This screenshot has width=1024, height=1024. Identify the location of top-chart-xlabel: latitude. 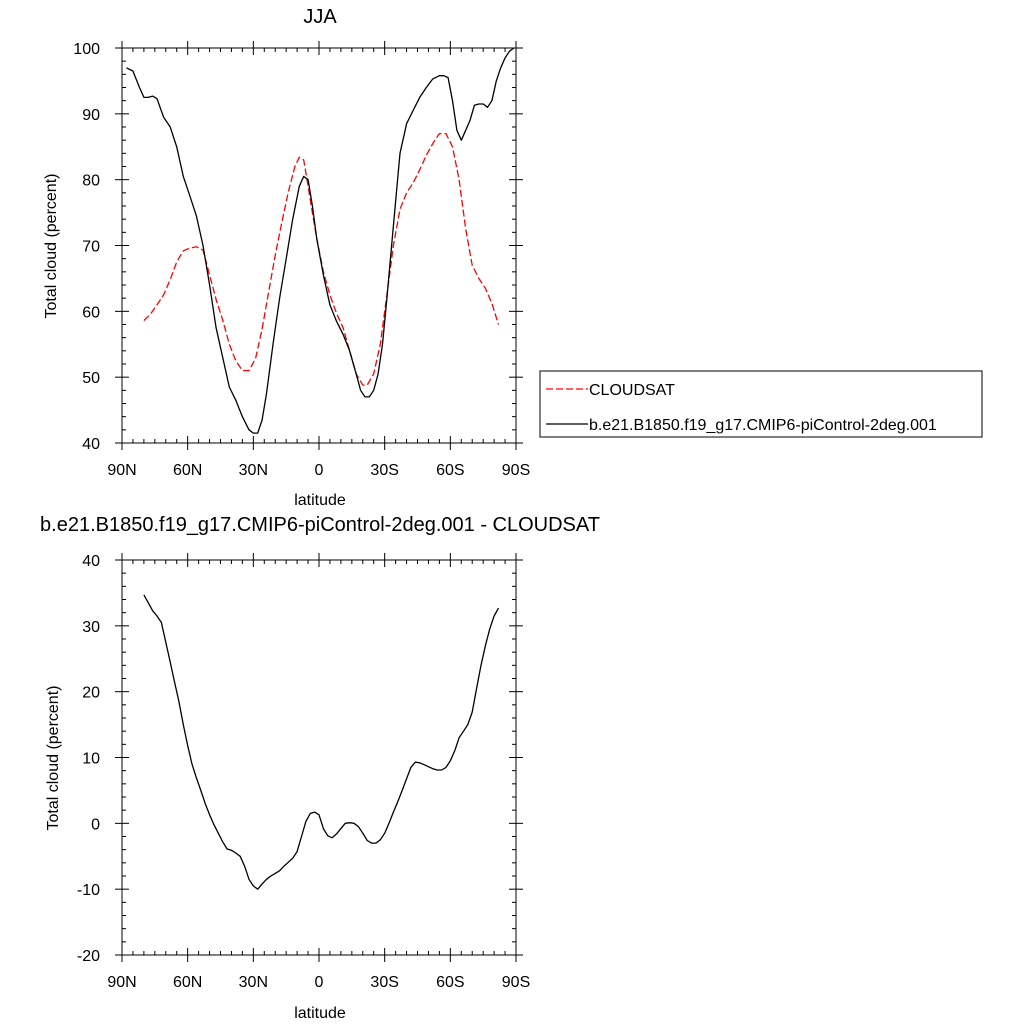
(320, 500).